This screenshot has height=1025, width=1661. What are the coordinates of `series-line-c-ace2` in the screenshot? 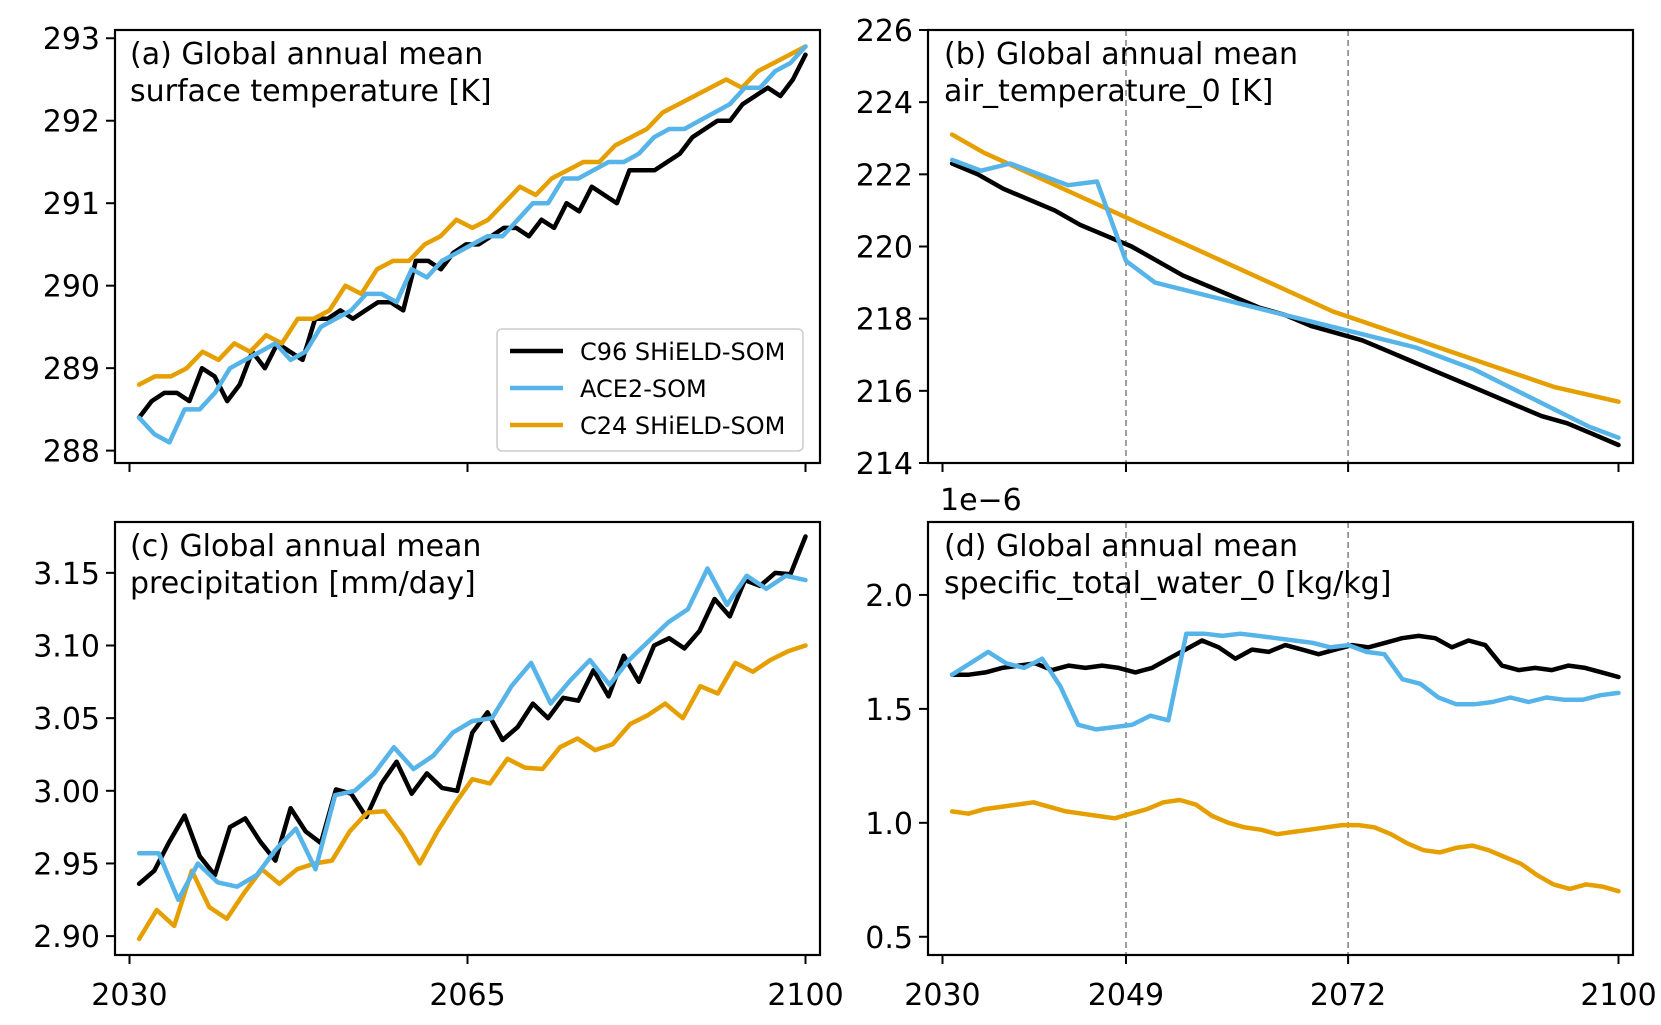 It's located at (472, 734).